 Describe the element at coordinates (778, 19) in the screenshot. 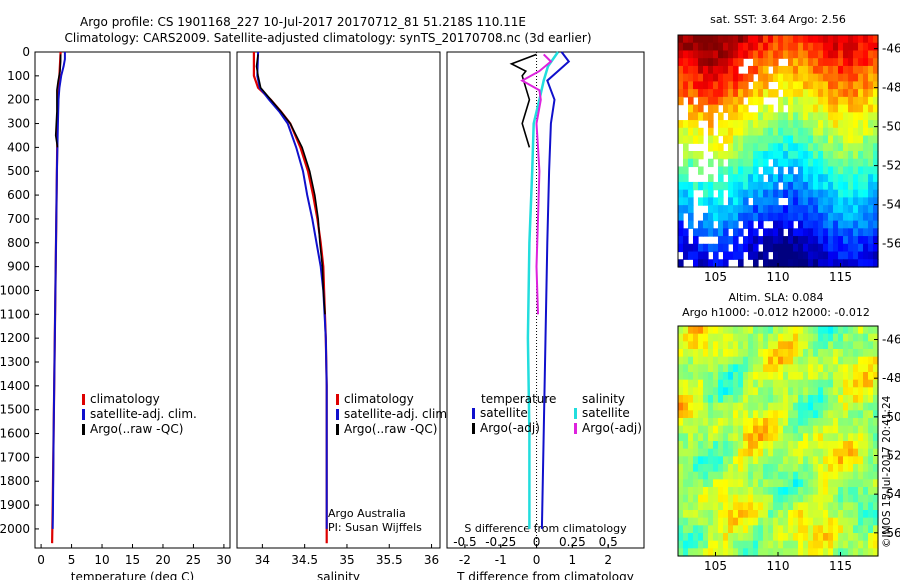

I see `sst-map-title: sat. SST: 3.64 Argo: 2.56` at that location.